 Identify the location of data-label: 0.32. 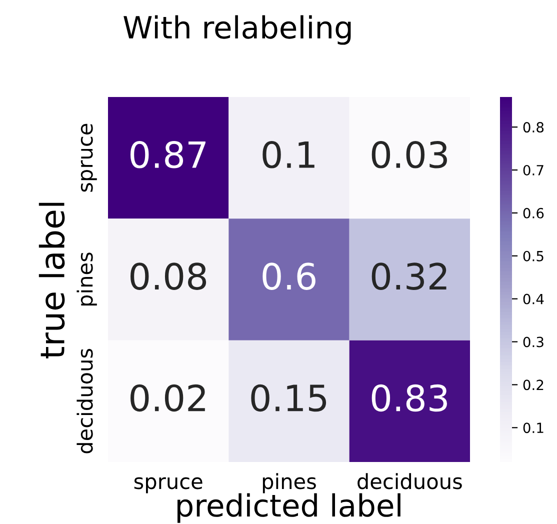
(409, 276).